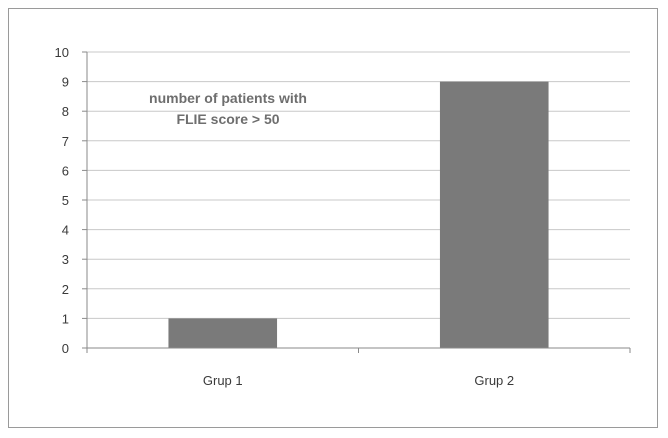  Describe the element at coordinates (65, 111) in the screenshot. I see `y-tick-label-8: 8` at that location.